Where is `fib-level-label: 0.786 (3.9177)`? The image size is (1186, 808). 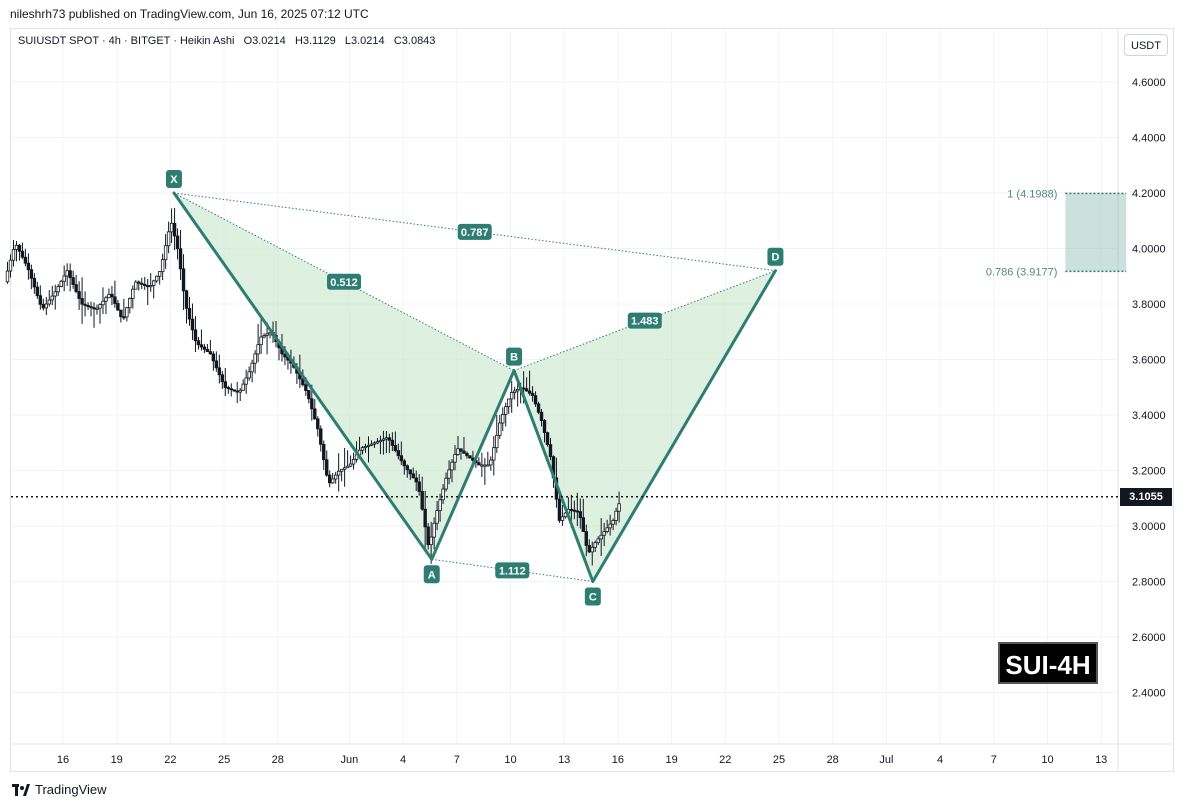 fib-level-label: 0.786 (3.9177) is located at coordinates (1022, 272).